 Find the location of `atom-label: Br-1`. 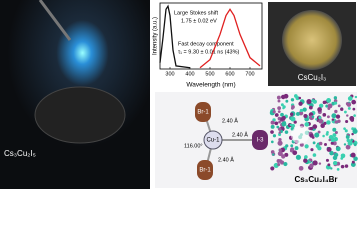

atom-label: Br-1 is located at coordinates (205, 171).